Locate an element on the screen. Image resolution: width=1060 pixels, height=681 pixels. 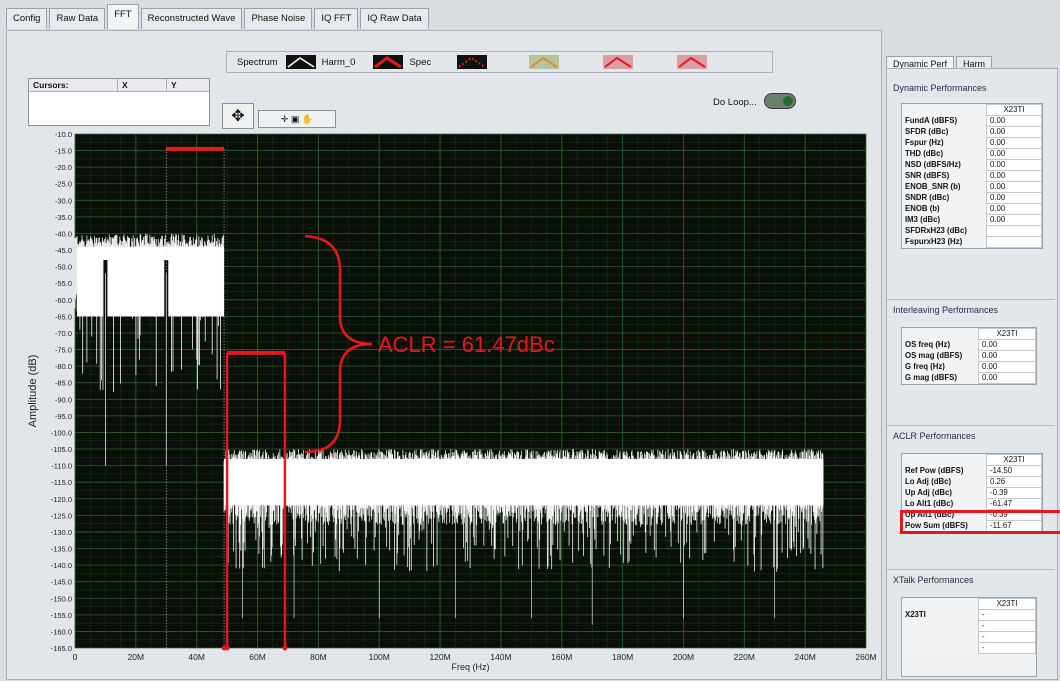
graph-tools-palette: ✛ ▣ ✋ is located at coordinates (297, 119).